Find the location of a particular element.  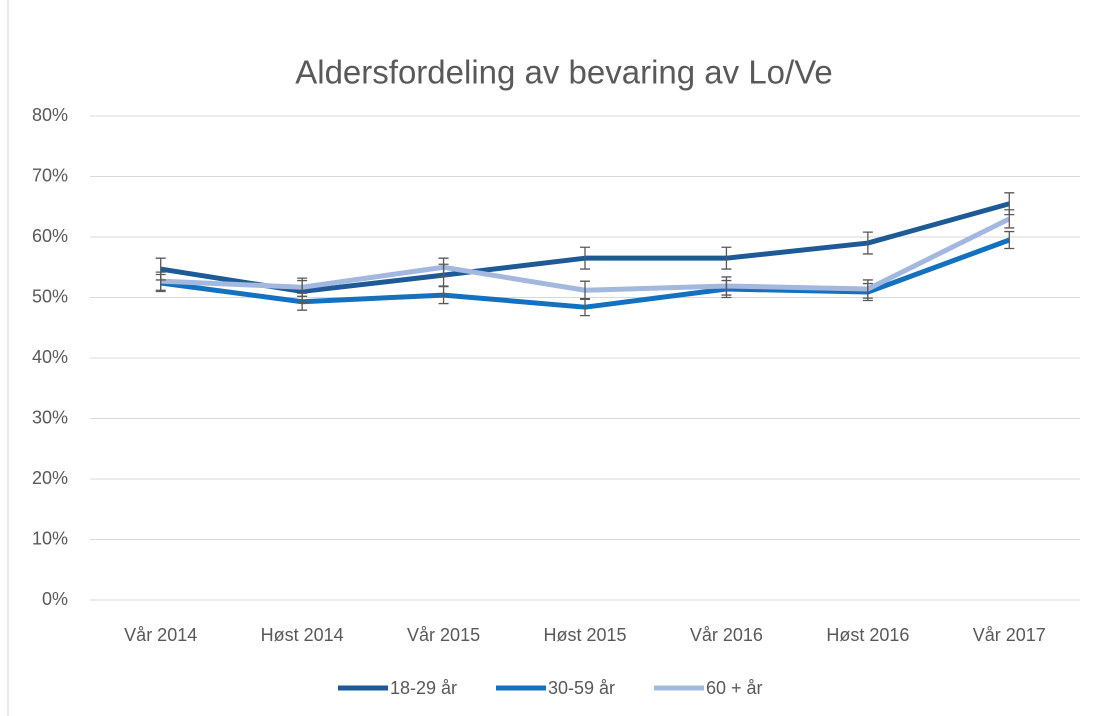

x-tick-label: Vår 2015 is located at coordinates (443, 635).